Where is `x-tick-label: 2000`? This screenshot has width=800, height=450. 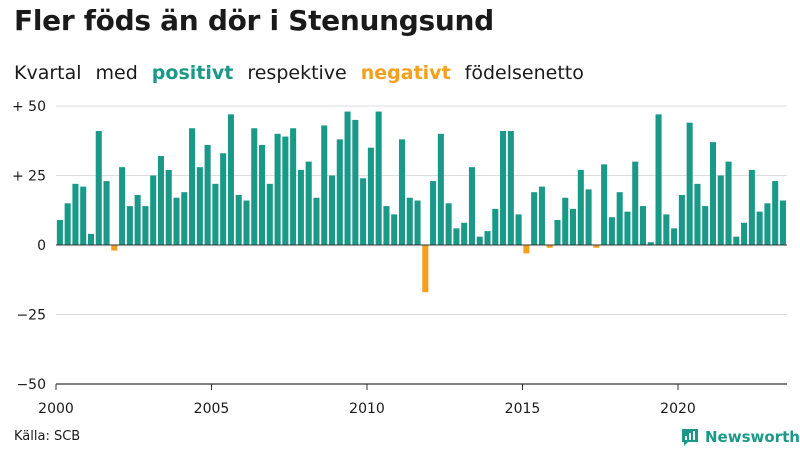
x-tick-label: 2000 is located at coordinates (56, 409).